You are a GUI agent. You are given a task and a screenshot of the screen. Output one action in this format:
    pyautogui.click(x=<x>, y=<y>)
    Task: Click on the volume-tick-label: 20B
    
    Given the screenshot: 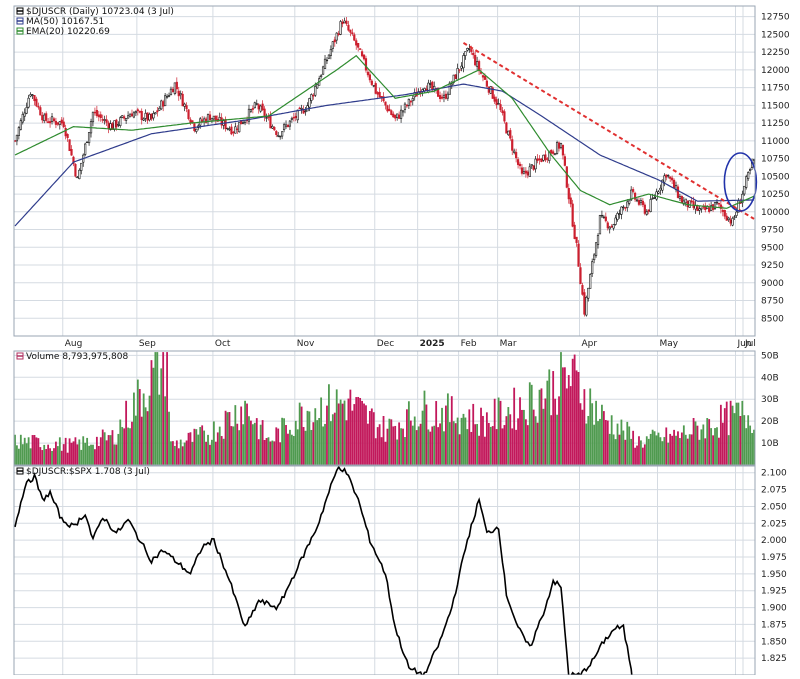 What is the action you would take?
    pyautogui.click(x=770, y=422)
    